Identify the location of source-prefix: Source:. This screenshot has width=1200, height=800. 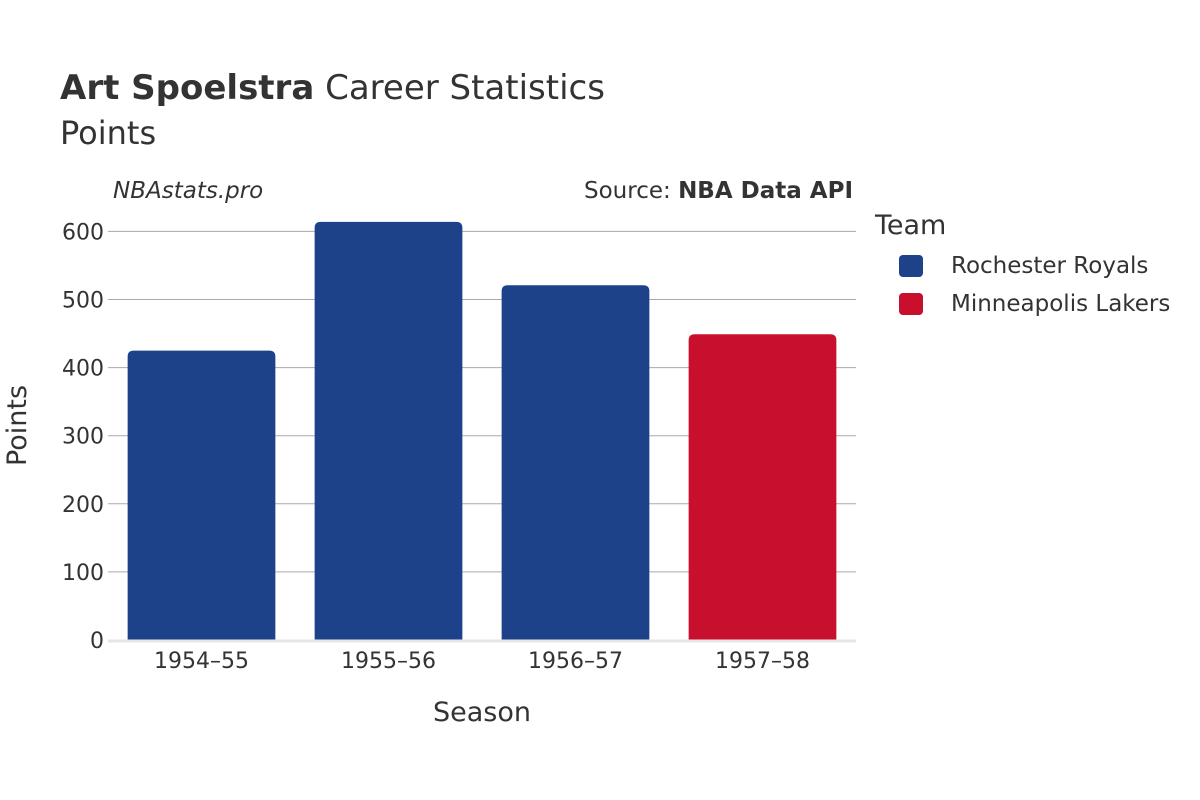
(627, 191).